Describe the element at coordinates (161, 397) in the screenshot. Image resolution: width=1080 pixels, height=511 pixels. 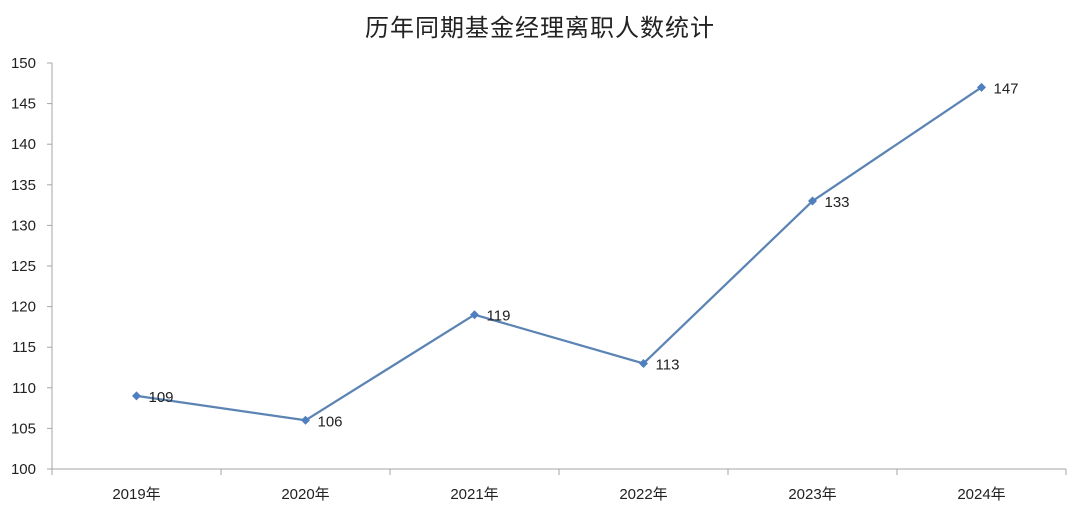
I see `data-label: 109` at that location.